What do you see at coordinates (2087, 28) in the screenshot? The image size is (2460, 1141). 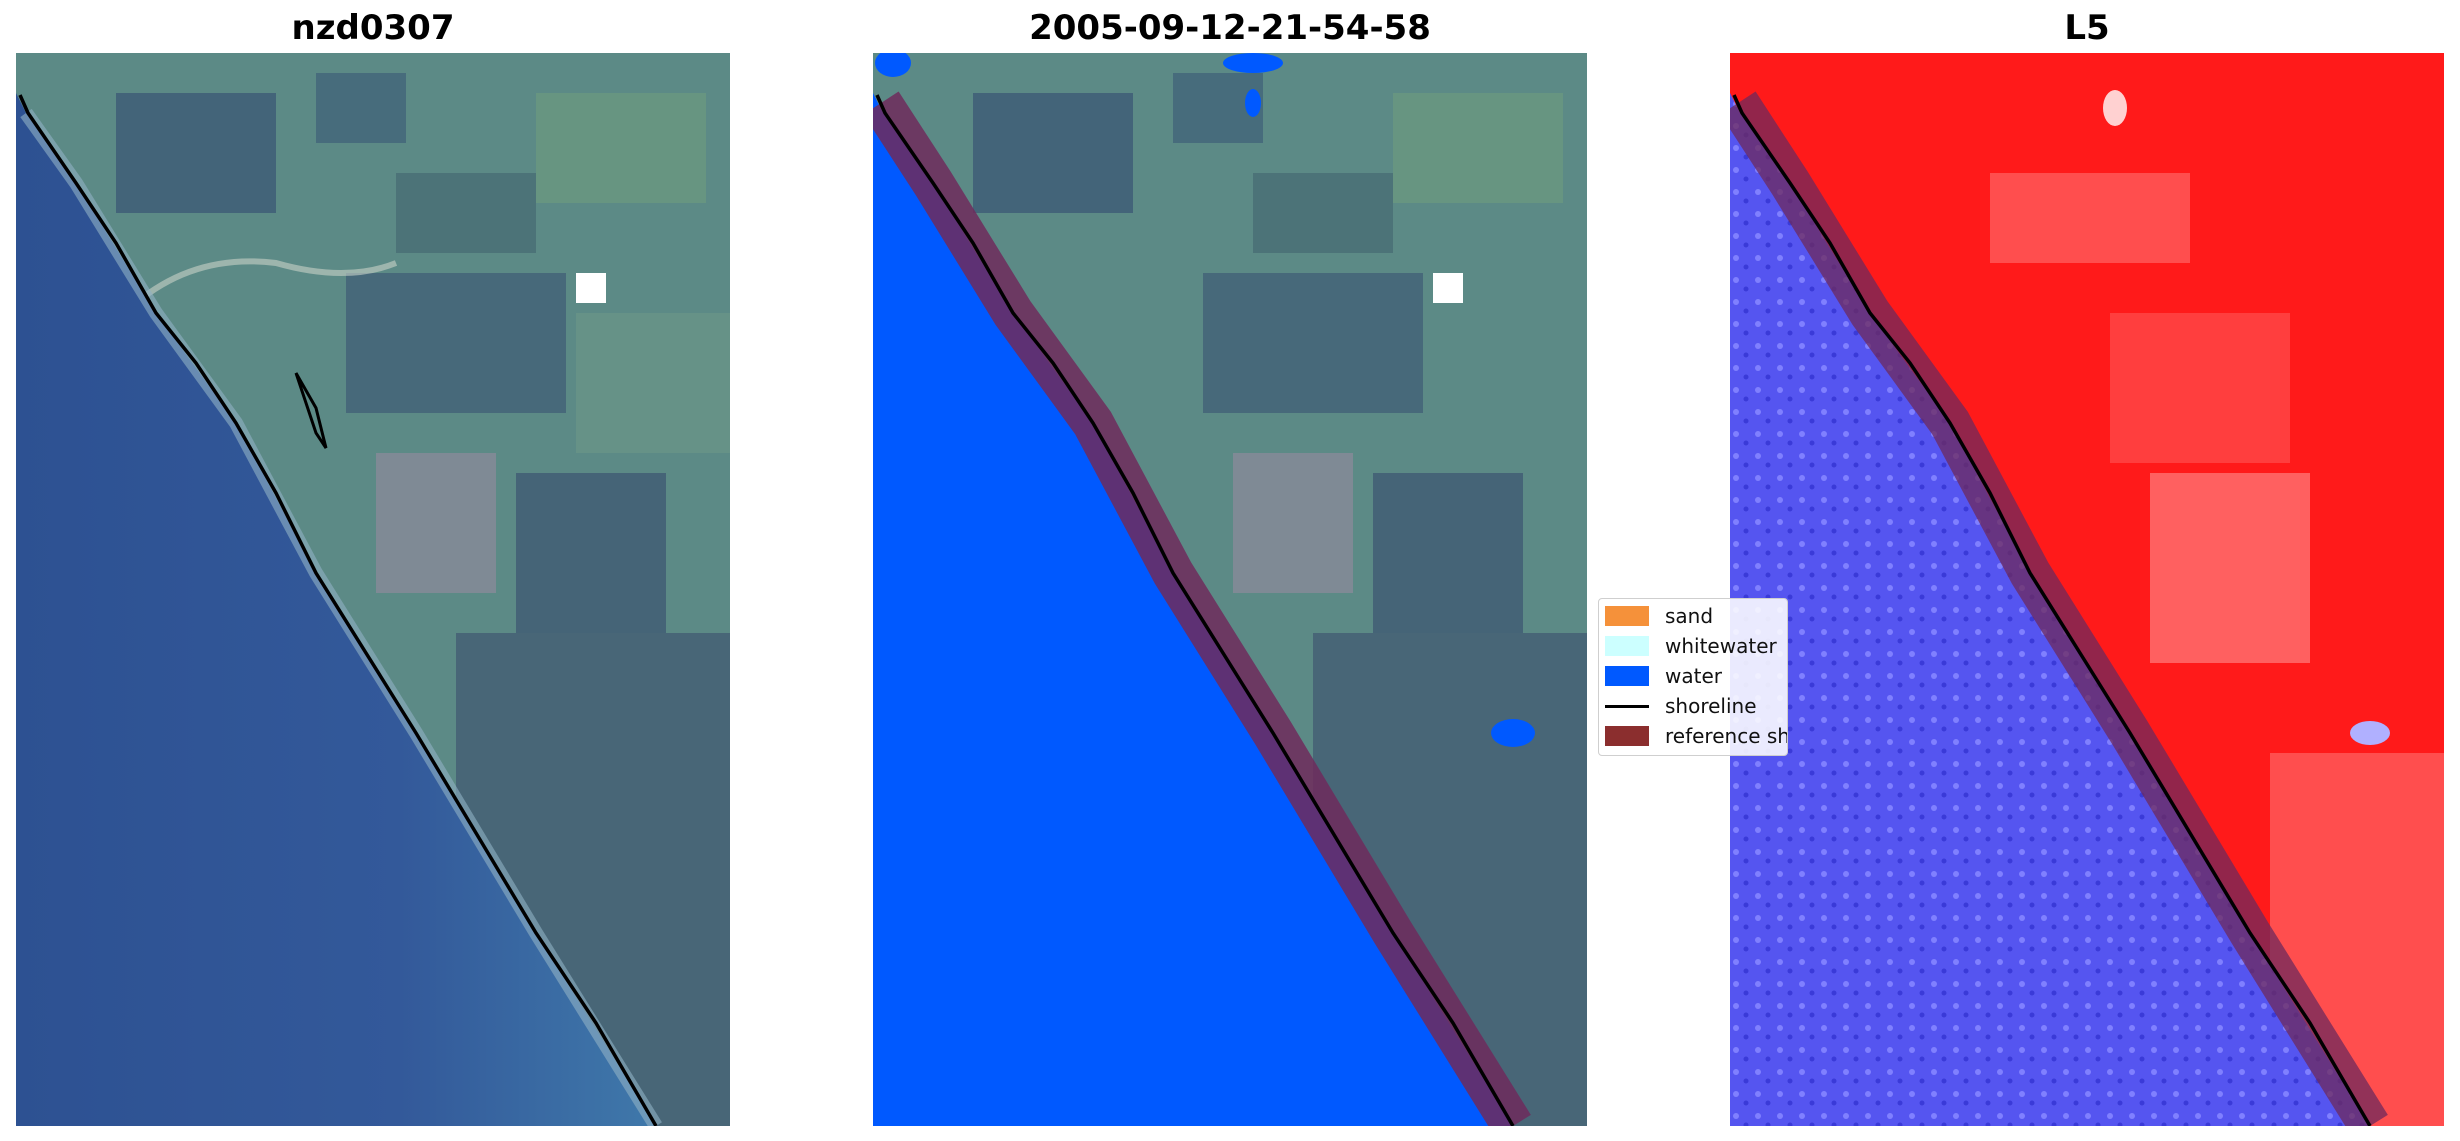 I see `panel-title-mndwi: L5` at bounding box center [2087, 28].